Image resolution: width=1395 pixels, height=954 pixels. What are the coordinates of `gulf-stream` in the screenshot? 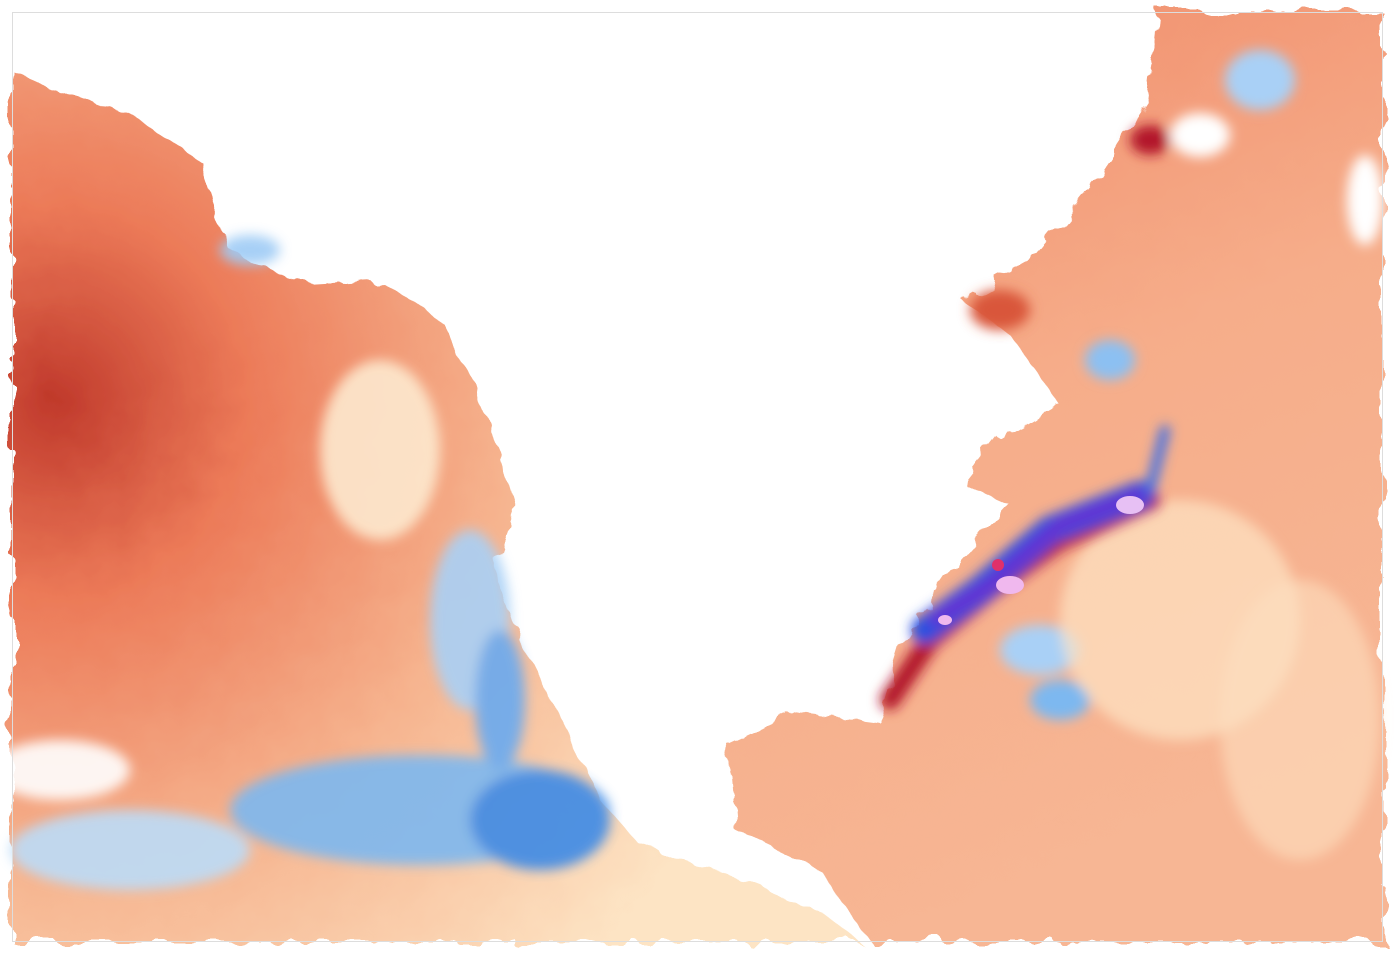 It's located at (1025, 567).